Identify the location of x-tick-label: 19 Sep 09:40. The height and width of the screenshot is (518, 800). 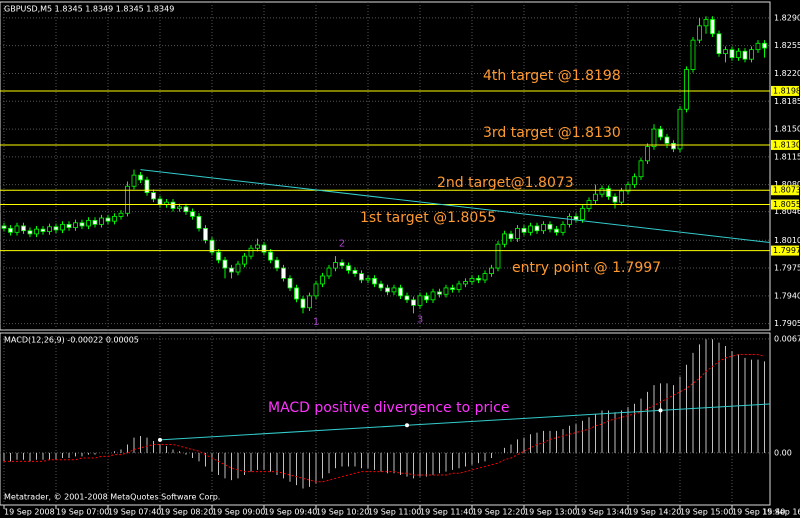
(290, 512).